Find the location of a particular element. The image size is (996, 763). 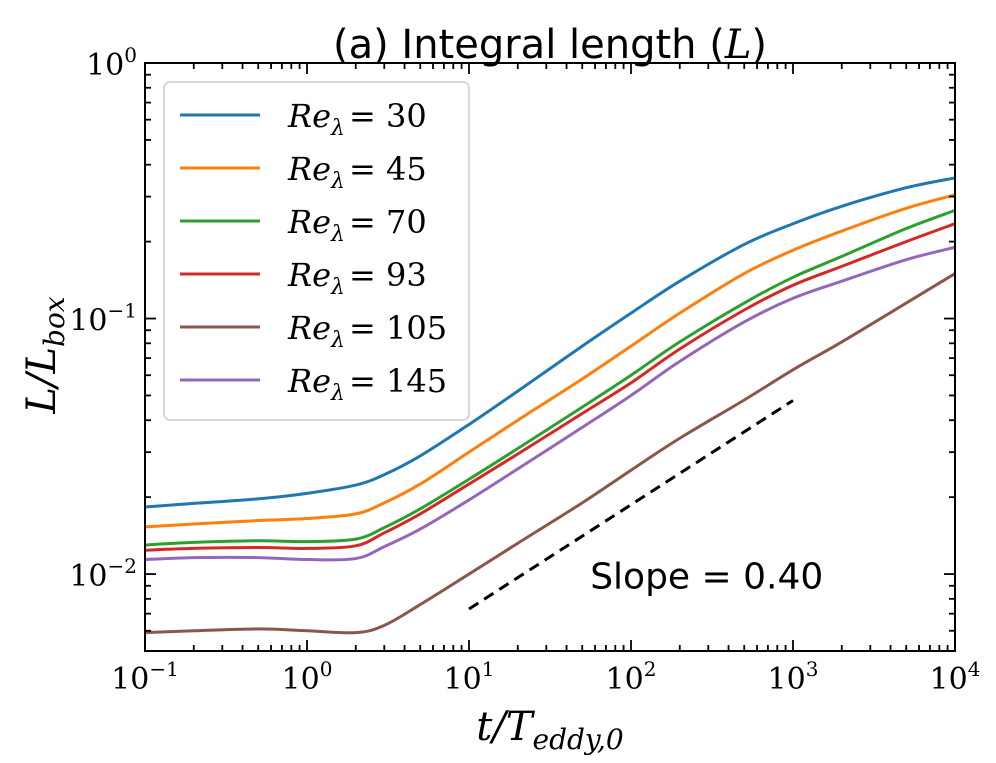

legend-label-1: Reλ = 45 is located at coordinates (357, 172).